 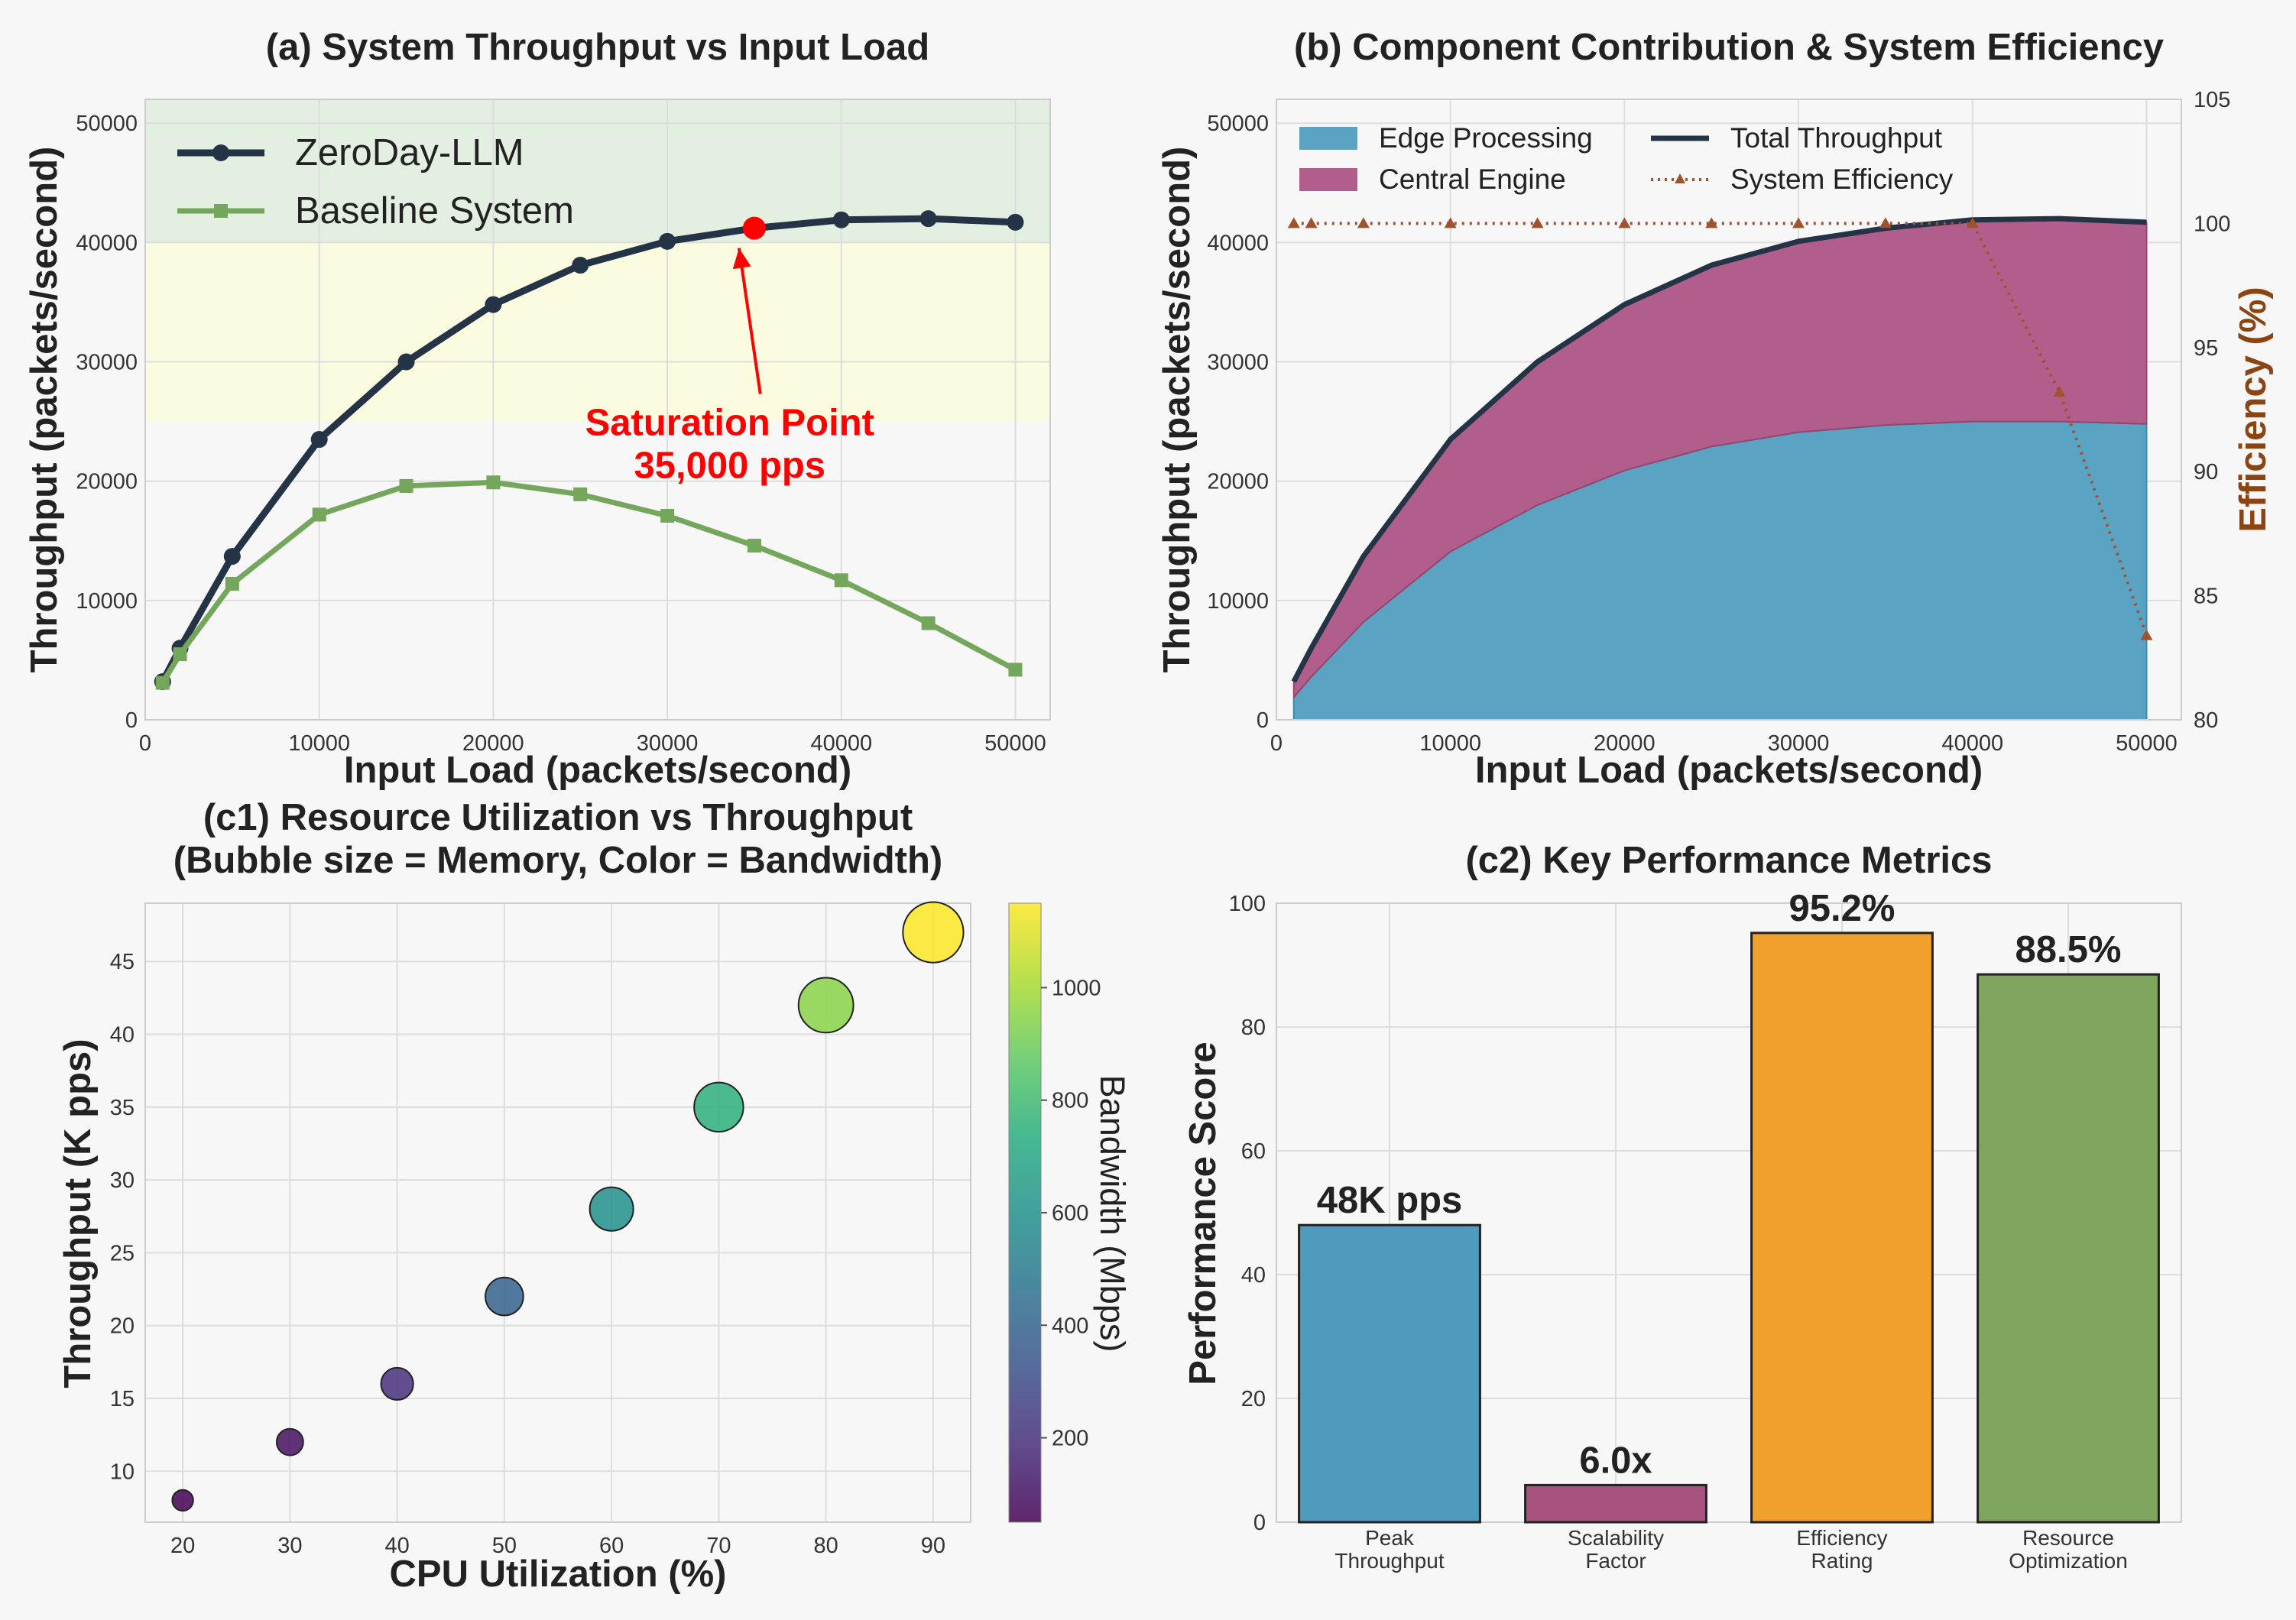 I want to click on panel-a-title: (a) System Throughput vs Input Load, so click(x=597, y=47).